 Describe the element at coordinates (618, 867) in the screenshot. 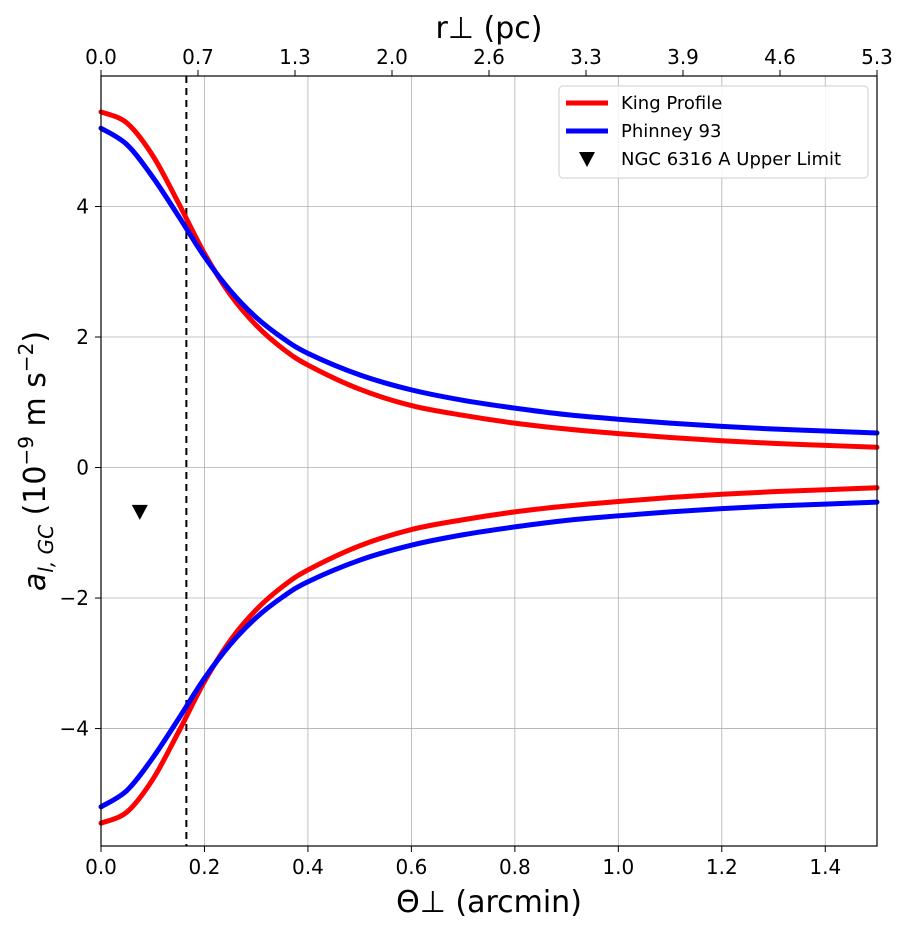

I see `x-tick-label: 1.0` at that location.